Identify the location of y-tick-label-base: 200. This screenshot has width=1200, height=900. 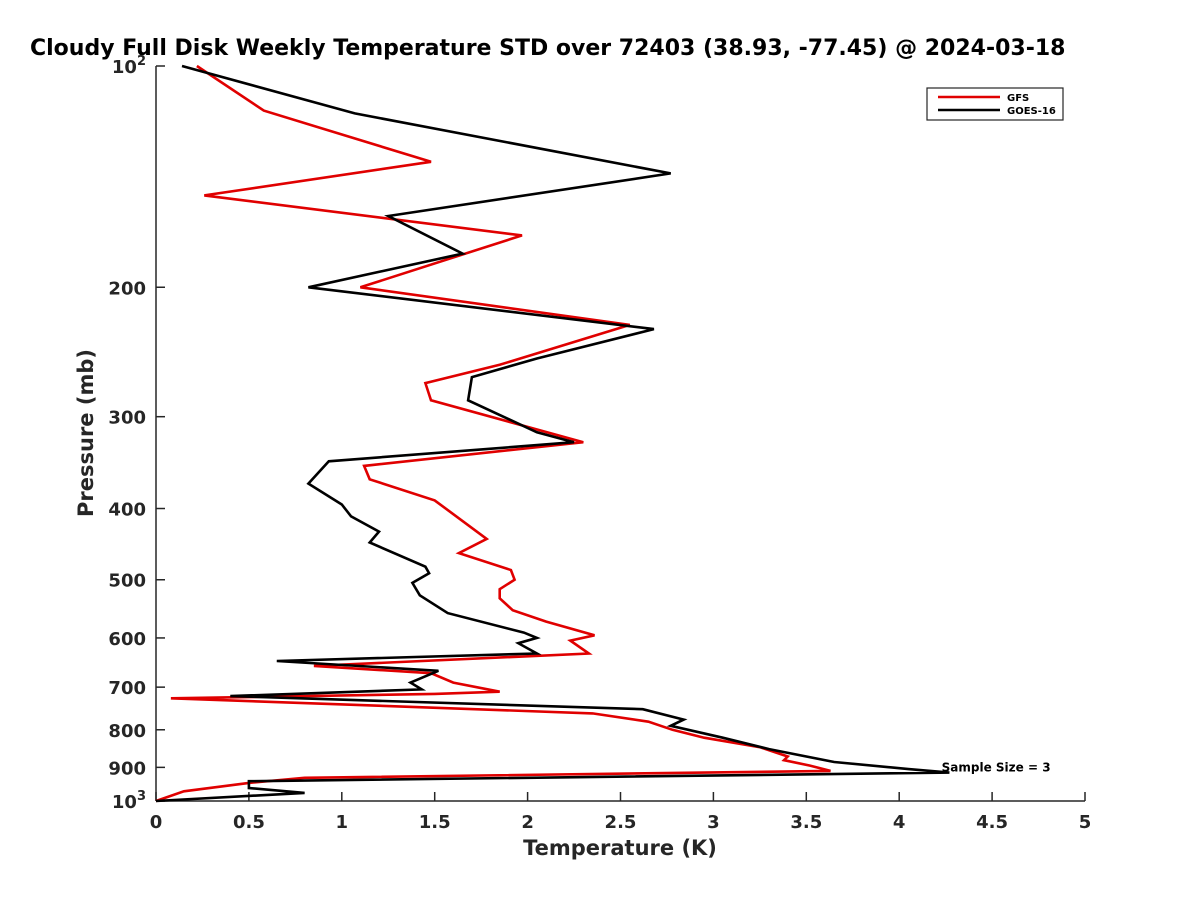
(127, 288).